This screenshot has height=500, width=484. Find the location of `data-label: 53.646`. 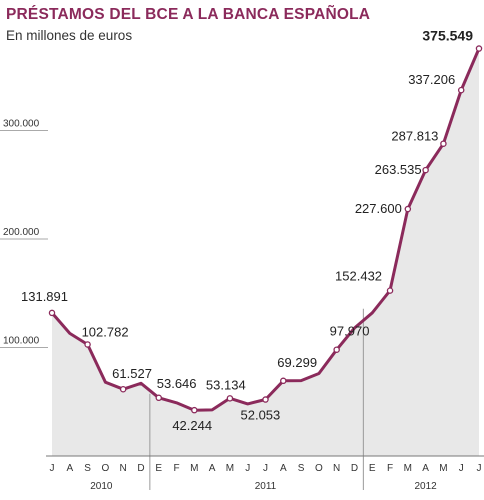

data-label: 53.646 is located at coordinates (177, 383).